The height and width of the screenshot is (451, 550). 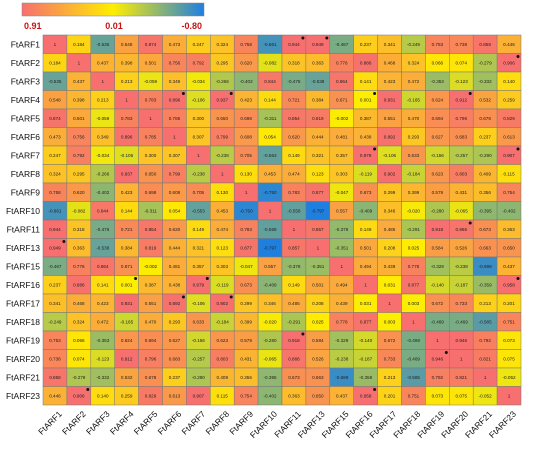 I want to click on cell-value-label: 0.237, so click(x=366, y=44).